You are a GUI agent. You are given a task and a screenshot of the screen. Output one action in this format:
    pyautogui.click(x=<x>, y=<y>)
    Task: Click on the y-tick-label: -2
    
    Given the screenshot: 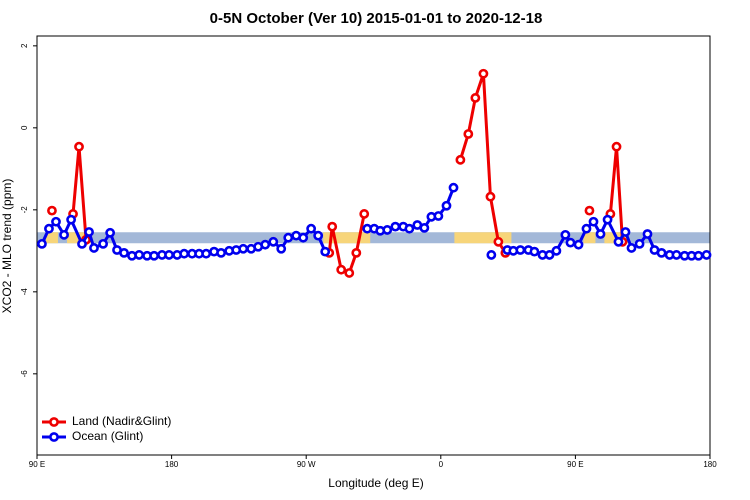 What is the action you would take?
    pyautogui.click(x=24, y=210)
    